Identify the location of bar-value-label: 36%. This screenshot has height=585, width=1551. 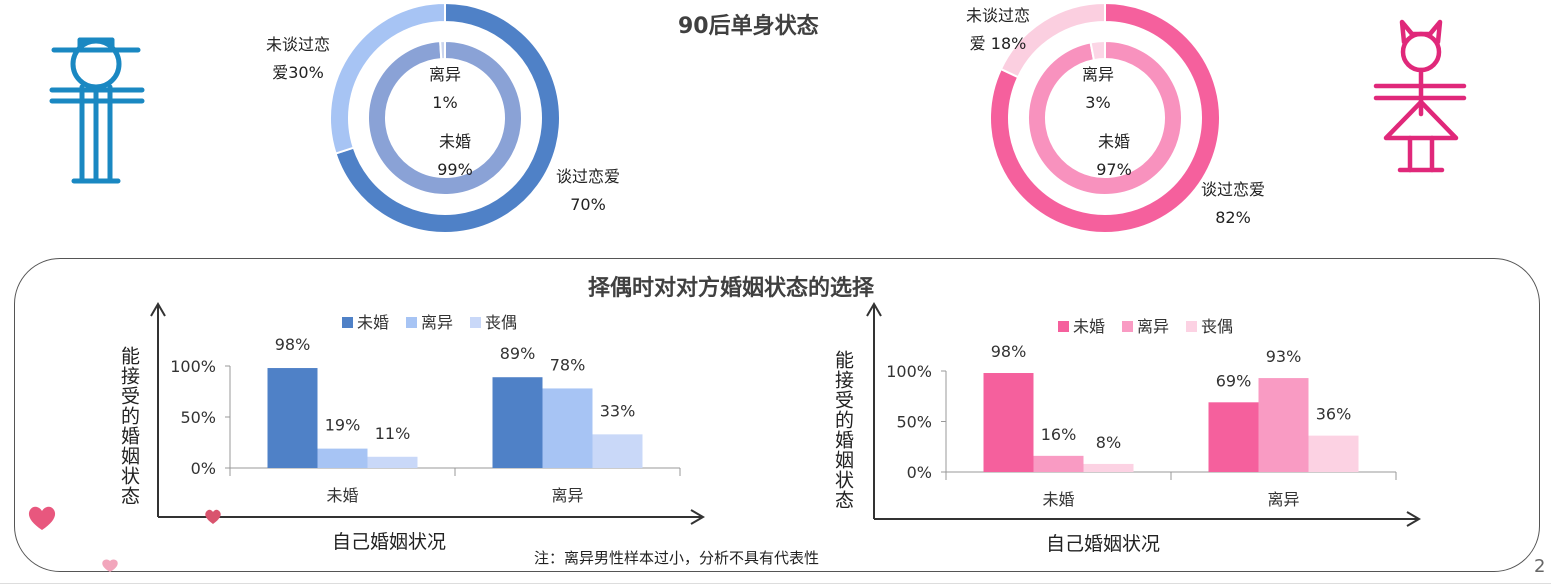
(1334, 414).